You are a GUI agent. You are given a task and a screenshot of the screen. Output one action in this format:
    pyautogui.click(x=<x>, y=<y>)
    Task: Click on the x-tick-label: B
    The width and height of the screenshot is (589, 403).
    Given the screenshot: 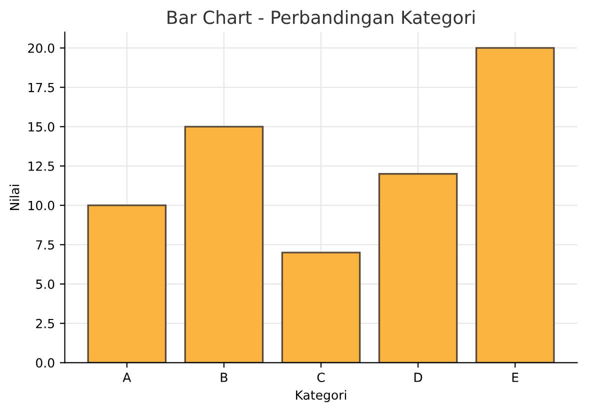 What is the action you would take?
    pyautogui.click(x=224, y=377)
    